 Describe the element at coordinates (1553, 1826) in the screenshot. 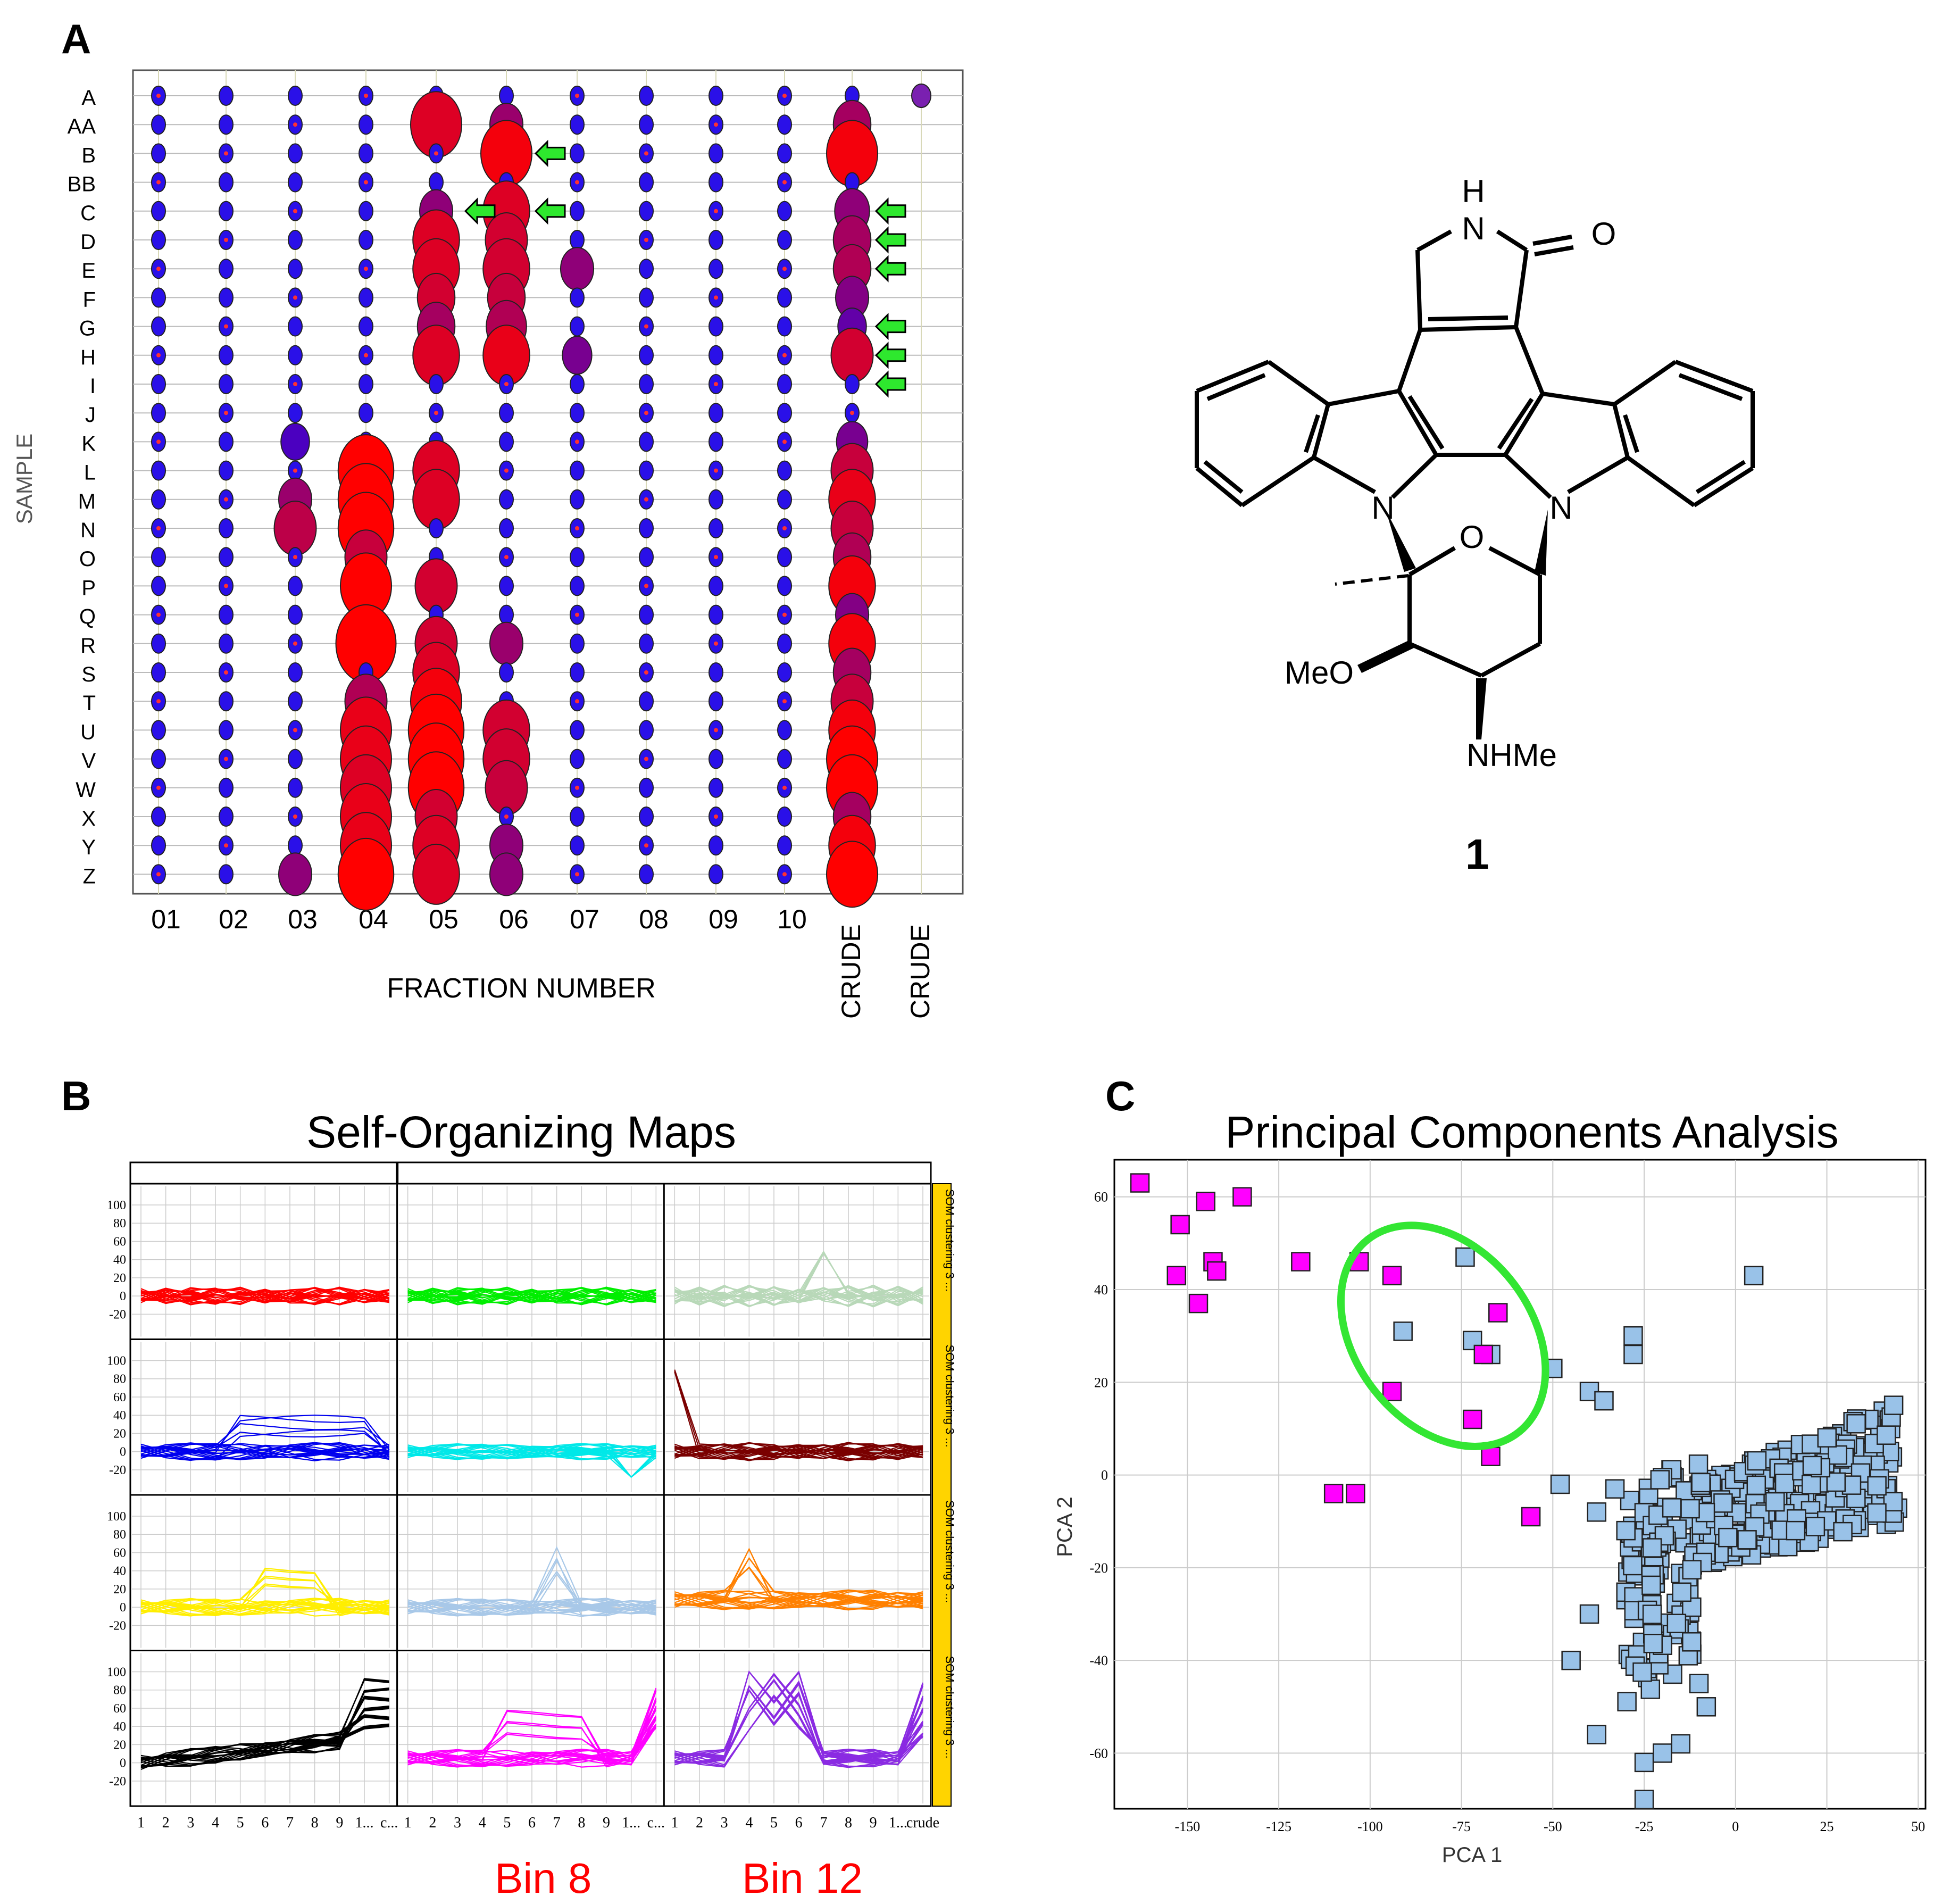

I see `pca-x-tick: -50` at that location.